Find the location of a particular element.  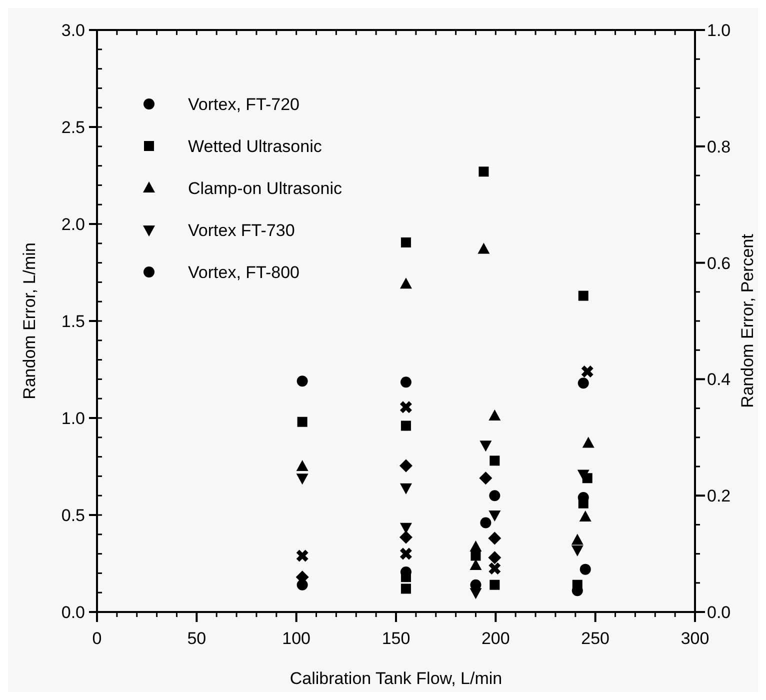

y2-tick-label: 0.6 is located at coordinates (719, 263).